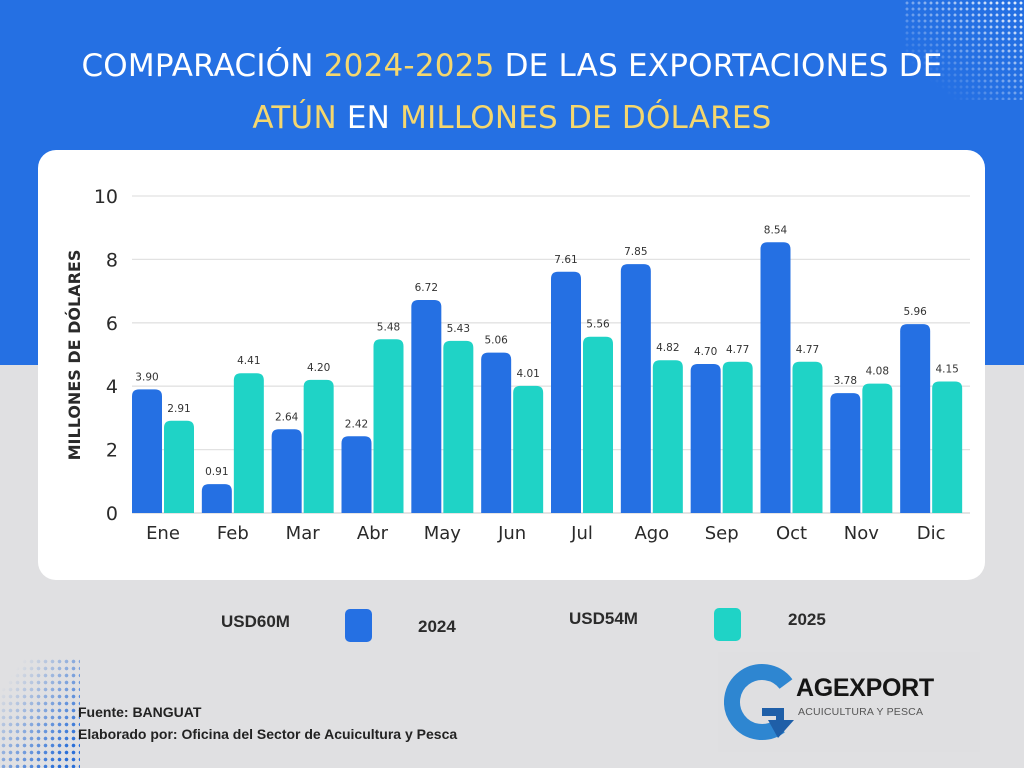  I want to click on bar-2025-sep, so click(737, 437).